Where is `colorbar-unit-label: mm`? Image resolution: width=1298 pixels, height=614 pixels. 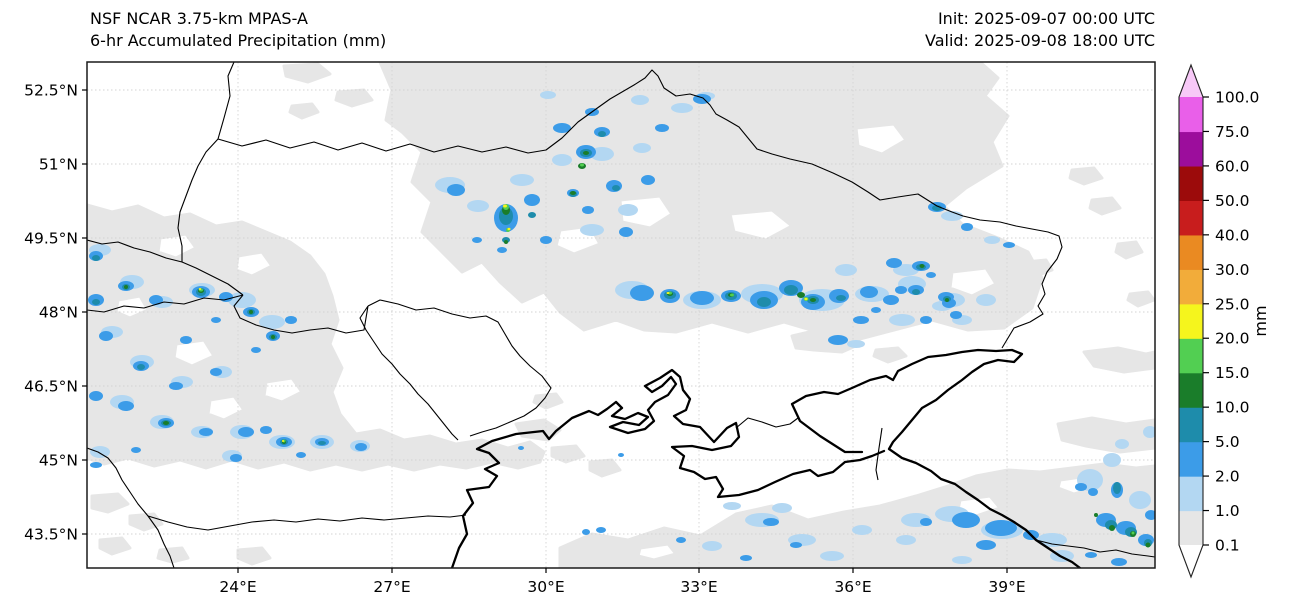 colorbar-unit-label: mm is located at coordinates (1260, 320).